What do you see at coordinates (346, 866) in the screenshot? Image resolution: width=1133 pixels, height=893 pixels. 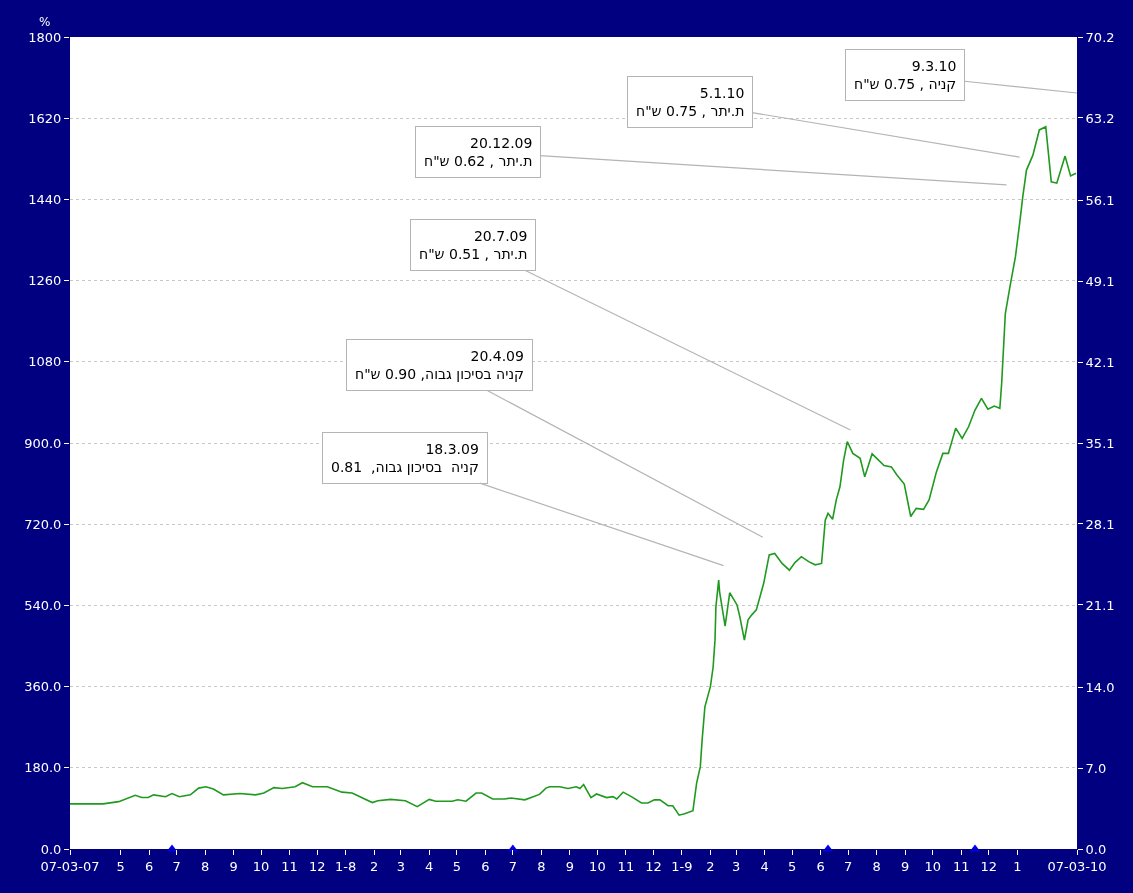 I see `x-tick-label: 1-8` at bounding box center [346, 866].